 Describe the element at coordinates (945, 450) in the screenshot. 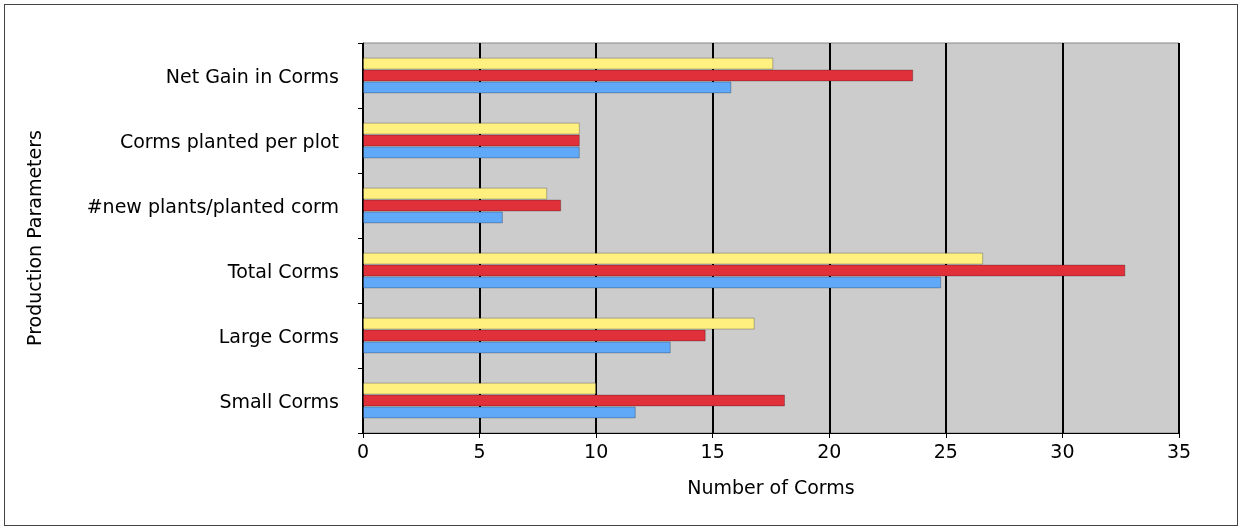

I see `x-tick-label: 25` at that location.